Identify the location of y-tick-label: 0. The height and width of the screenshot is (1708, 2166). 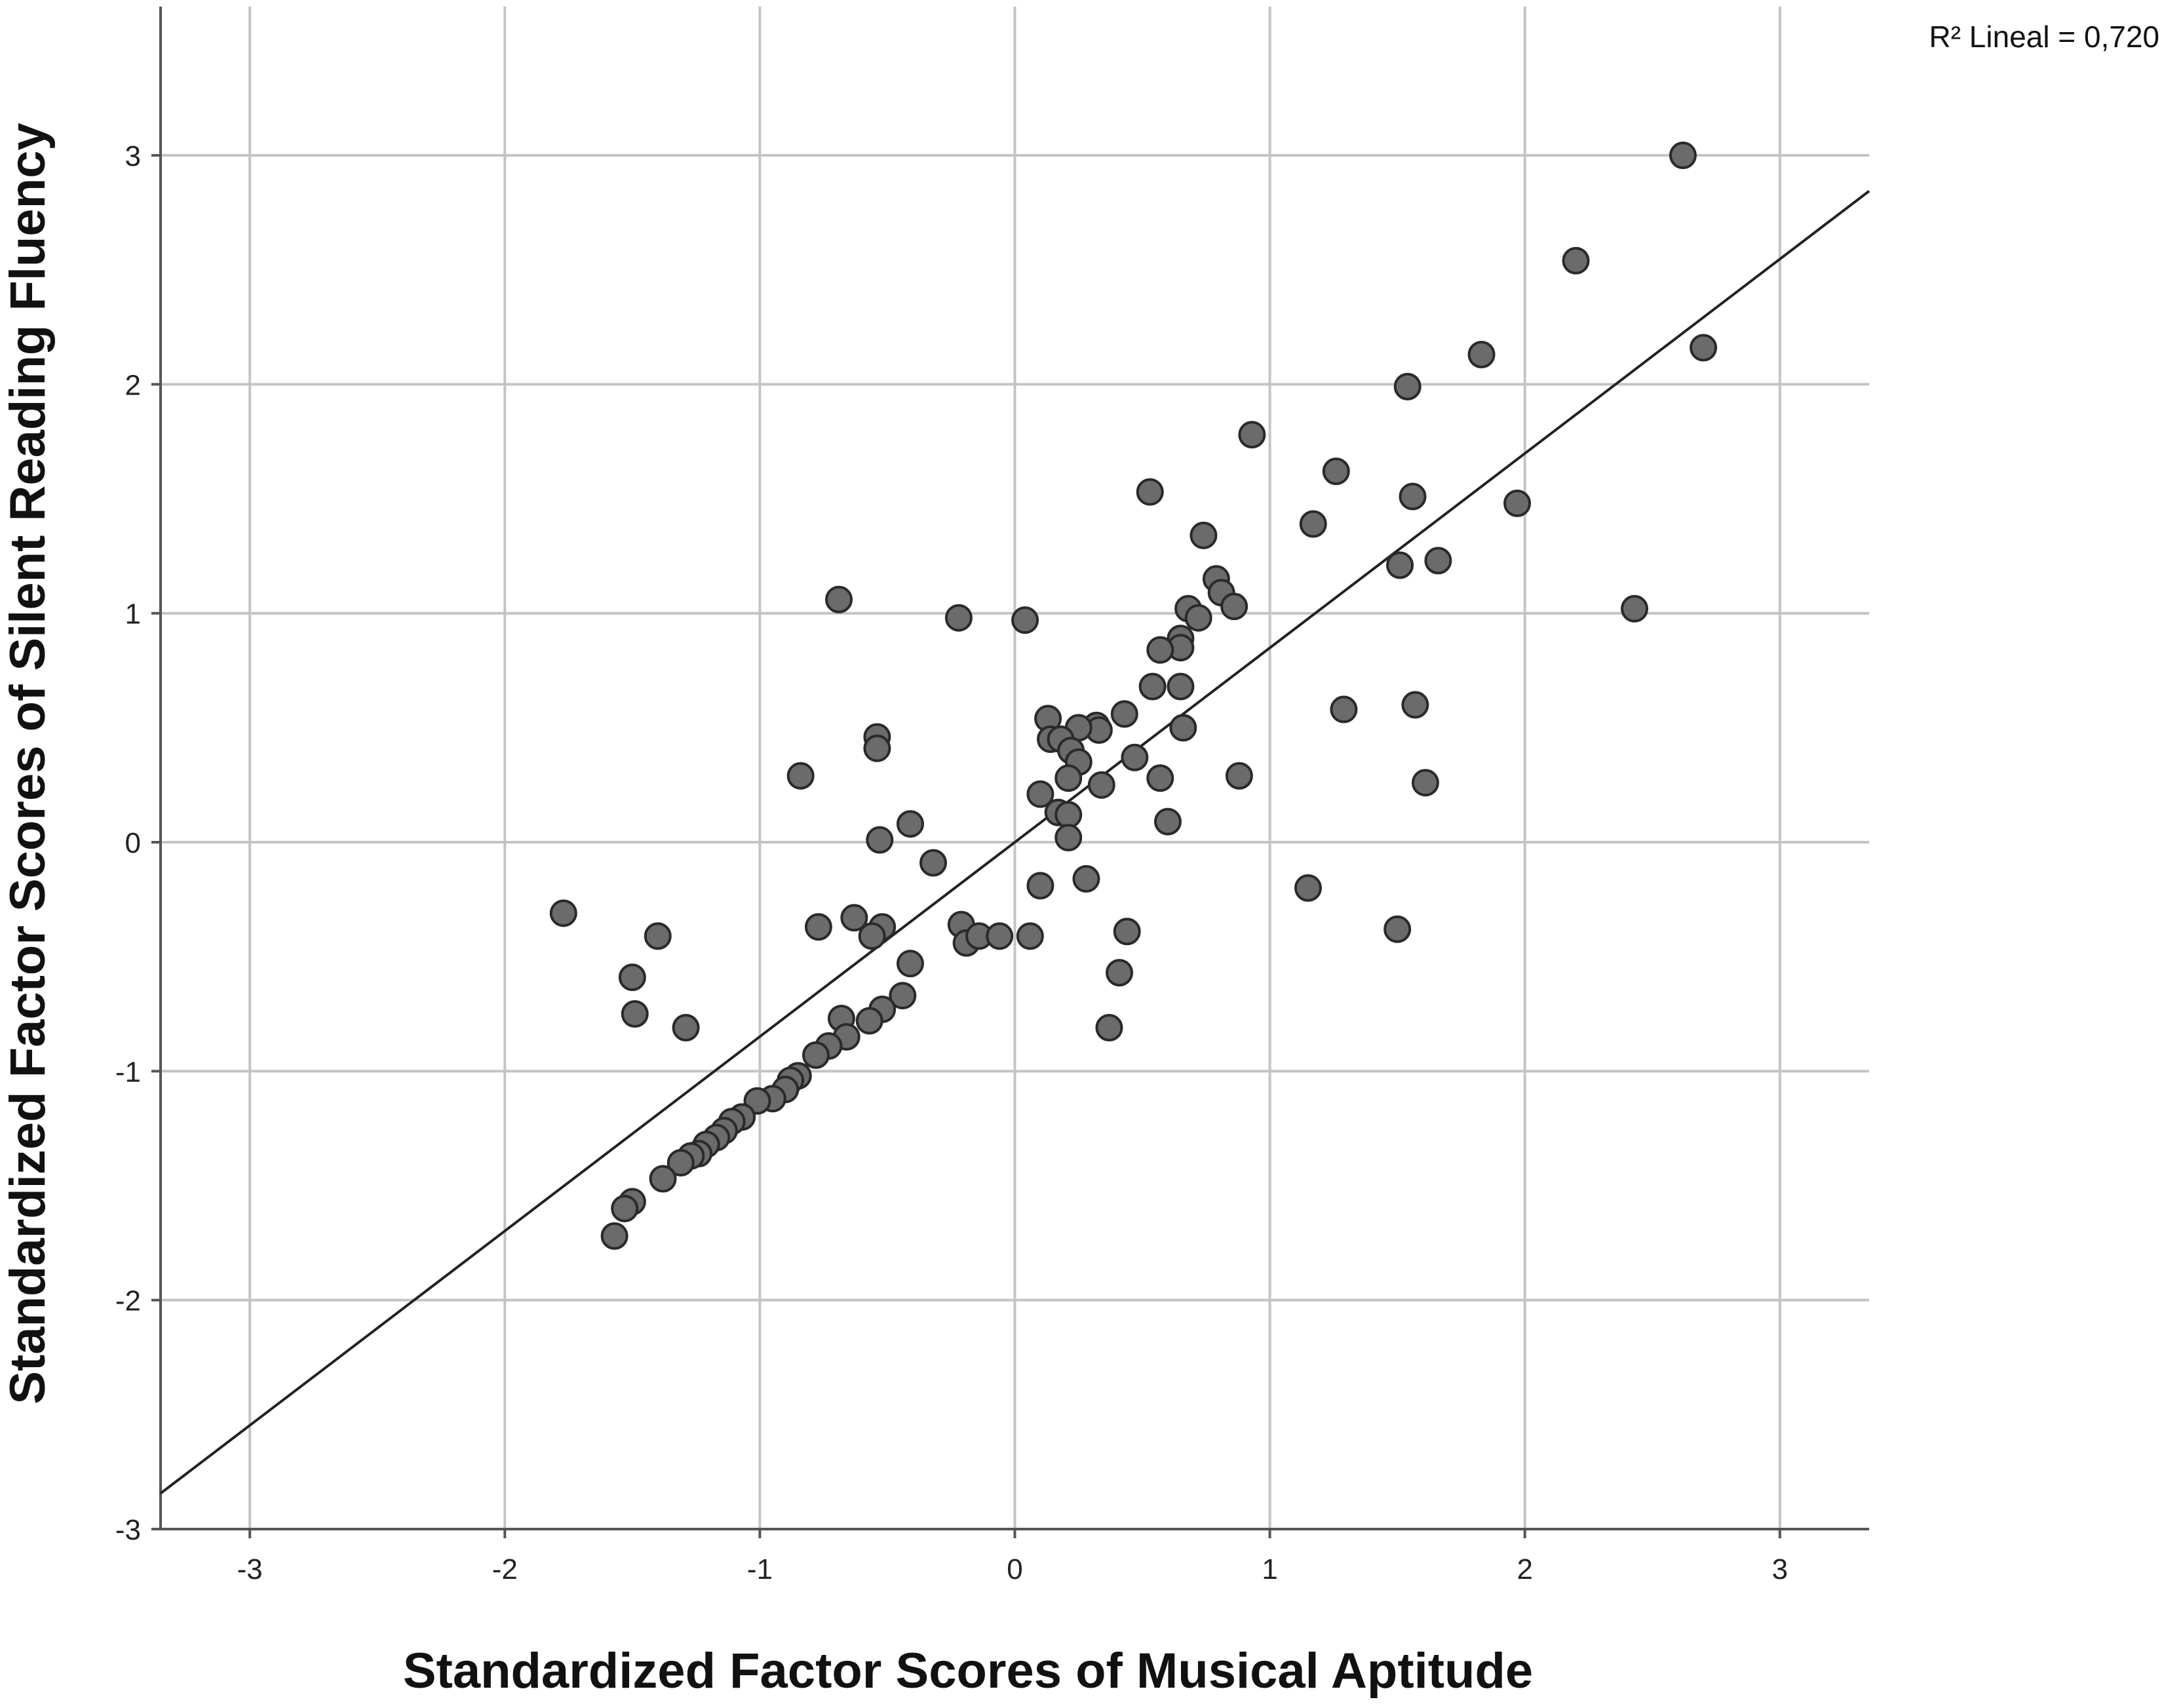
(133, 843).